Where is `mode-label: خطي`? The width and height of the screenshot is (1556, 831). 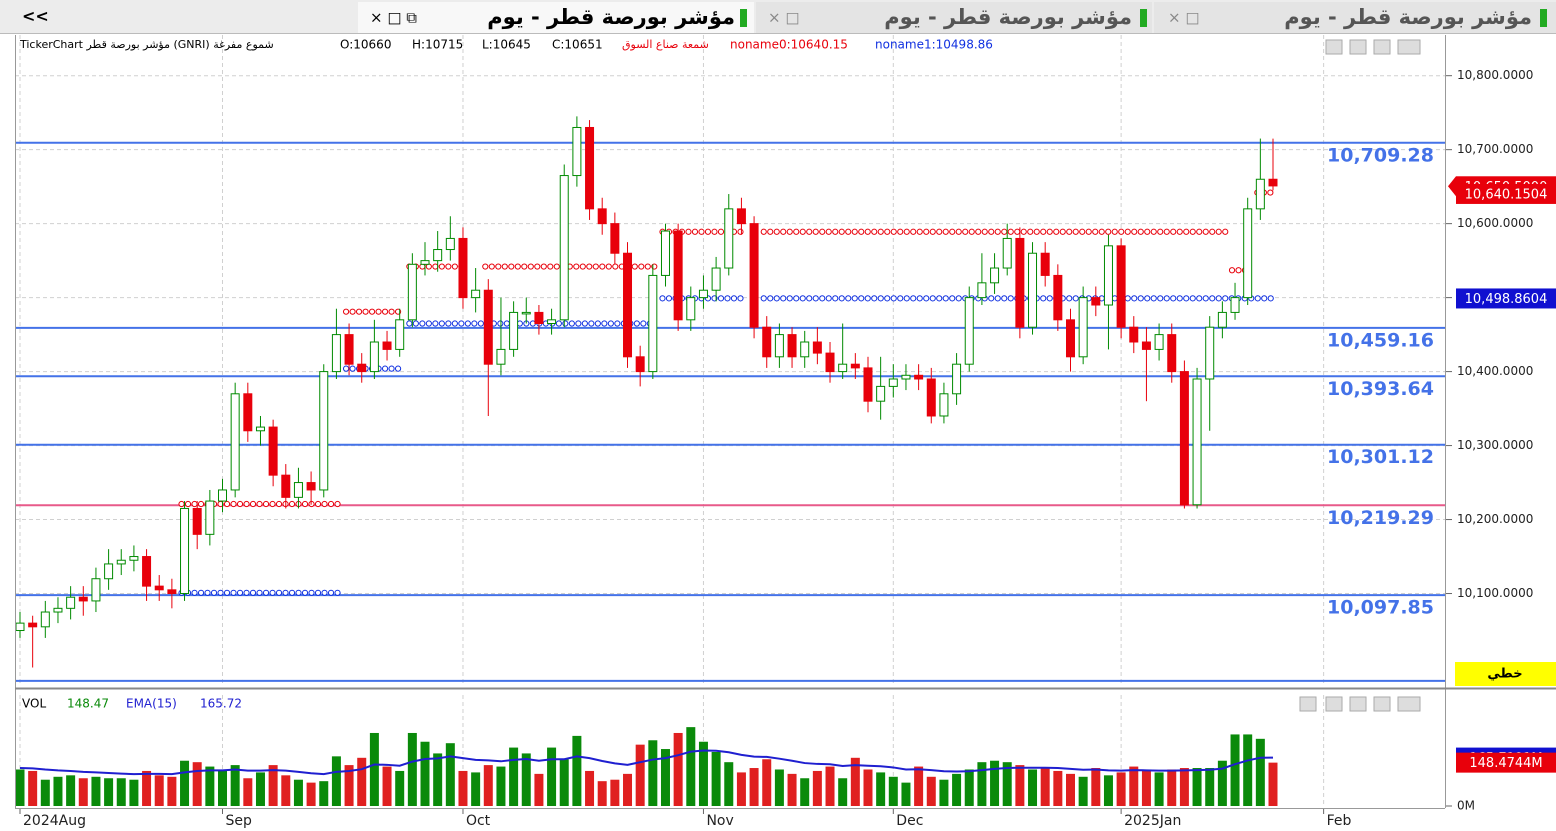 mode-label: خطي is located at coordinates (1504, 674).